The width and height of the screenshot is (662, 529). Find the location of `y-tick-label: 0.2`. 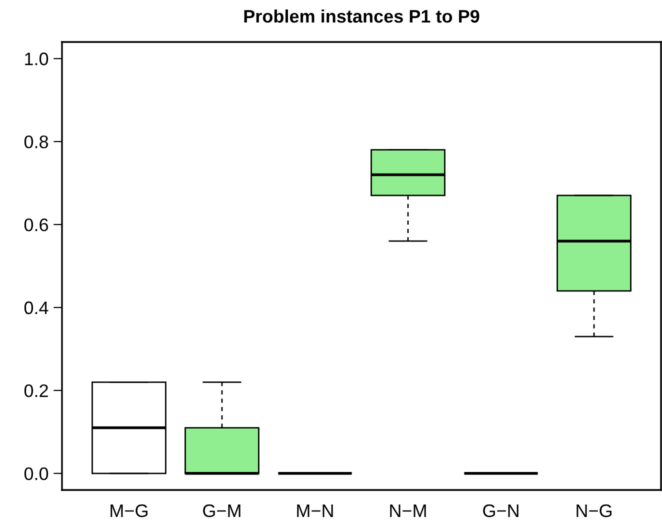

y-tick-label: 0.2 is located at coordinates (36, 391).